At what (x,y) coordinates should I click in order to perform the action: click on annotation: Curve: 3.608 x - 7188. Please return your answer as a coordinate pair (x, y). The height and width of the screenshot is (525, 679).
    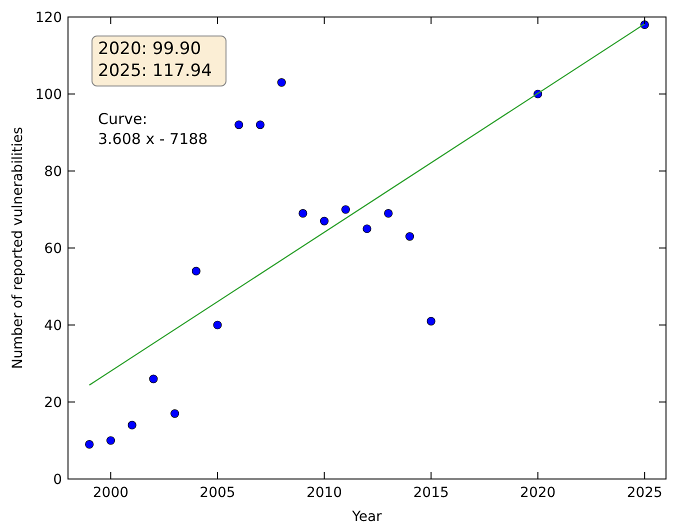
    Looking at the image, I should click on (153, 129).